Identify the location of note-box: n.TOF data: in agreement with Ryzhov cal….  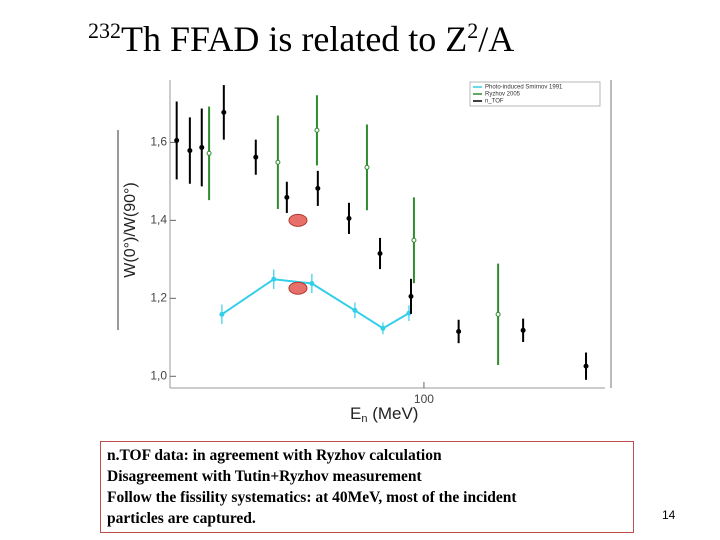
(367, 487).